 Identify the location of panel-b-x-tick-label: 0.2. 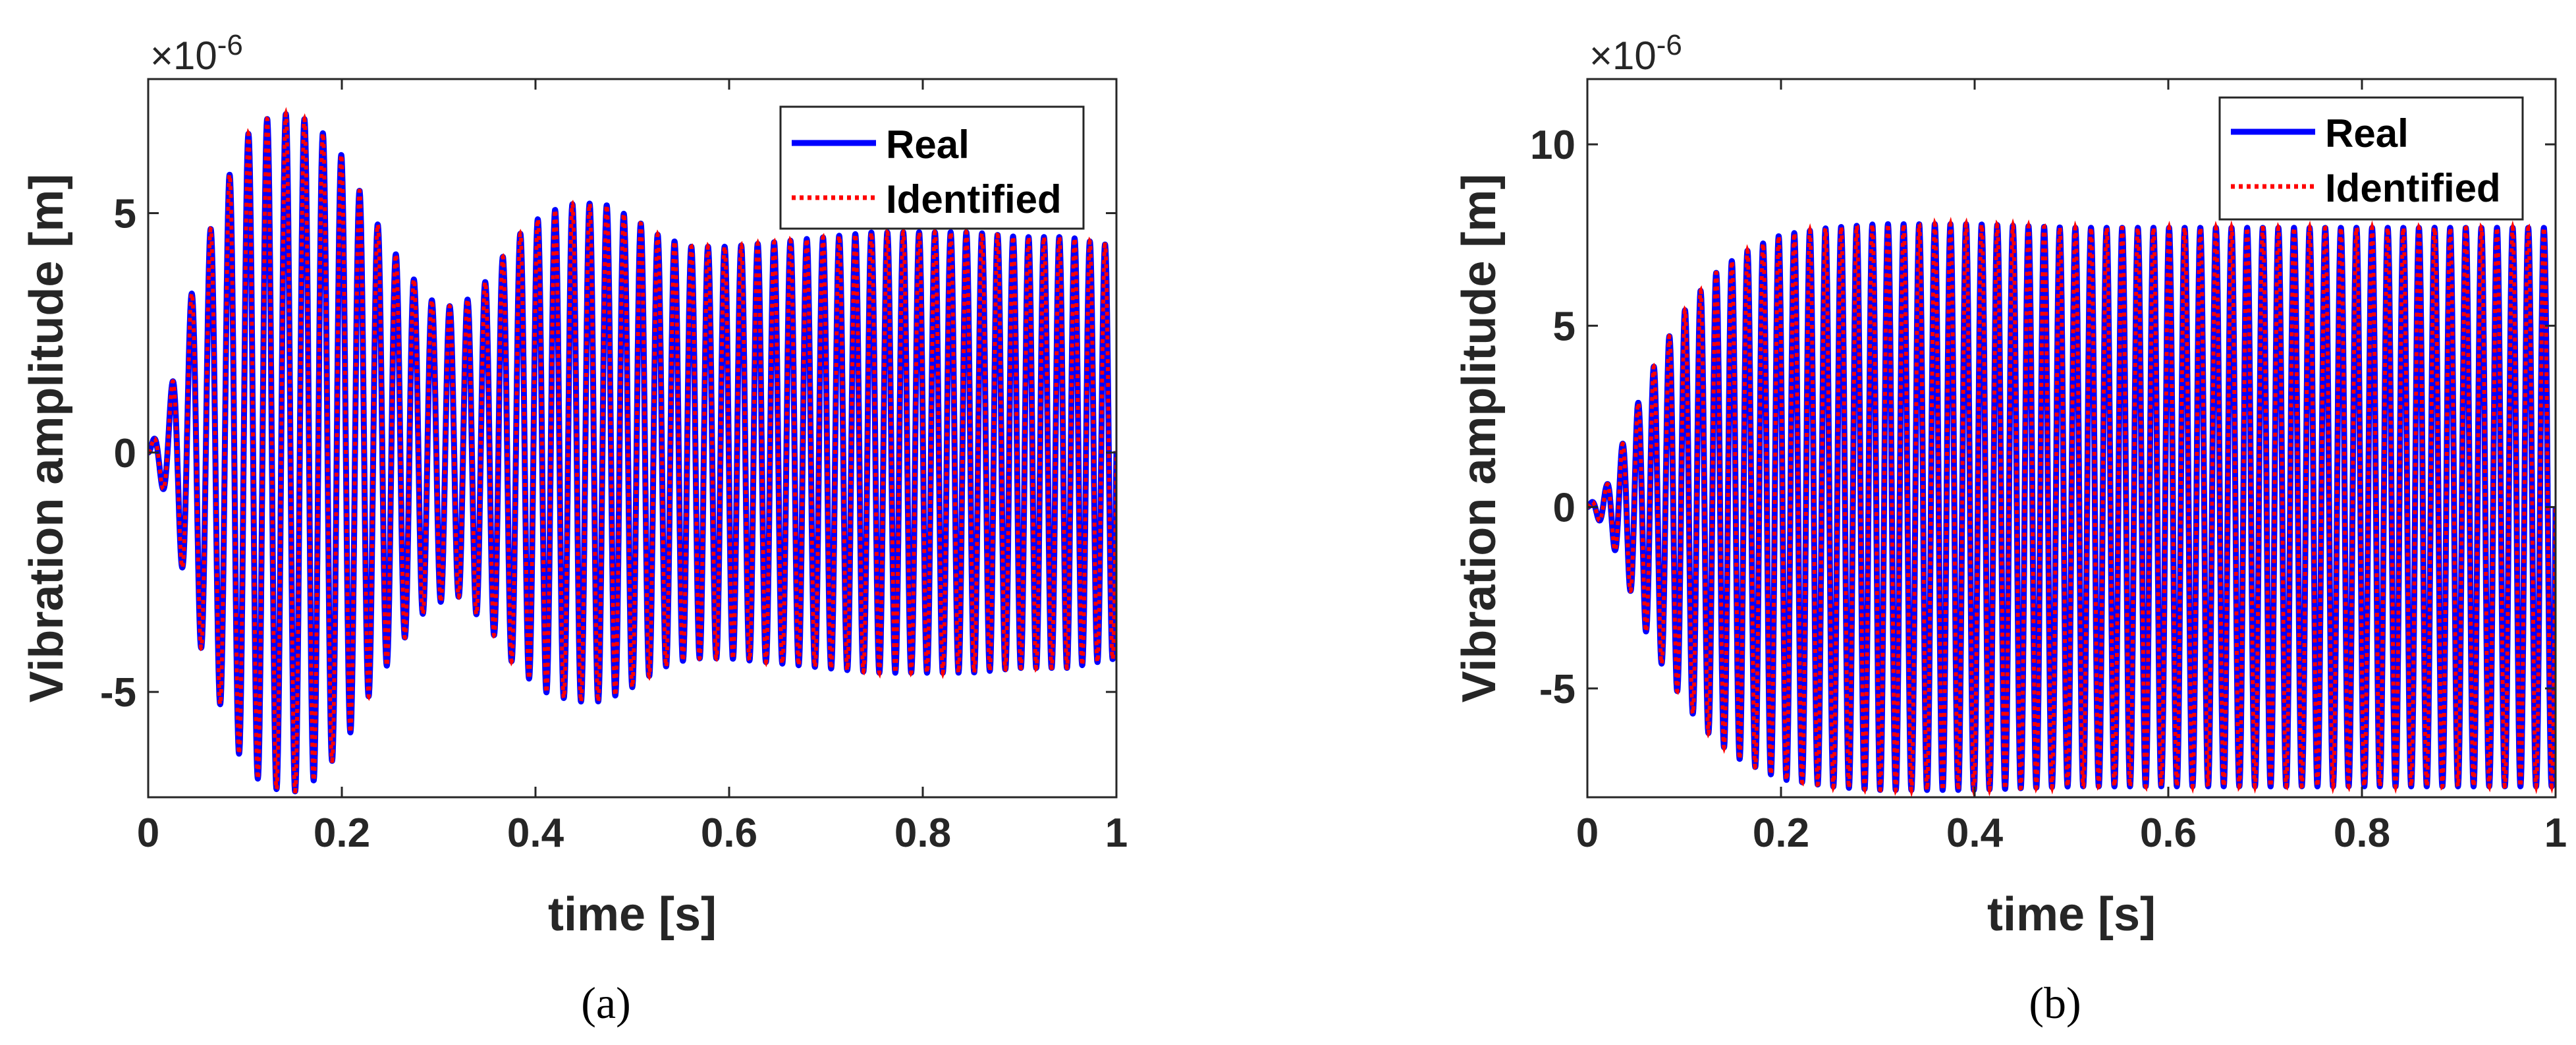
(1781, 833).